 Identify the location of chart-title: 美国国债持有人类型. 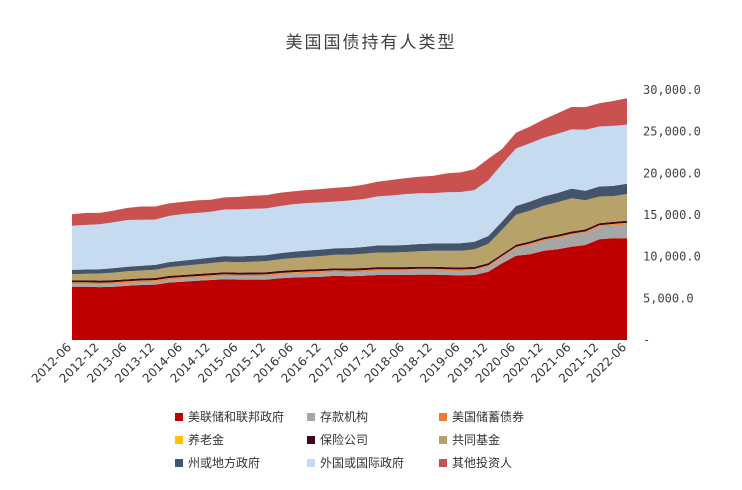
(371, 43).